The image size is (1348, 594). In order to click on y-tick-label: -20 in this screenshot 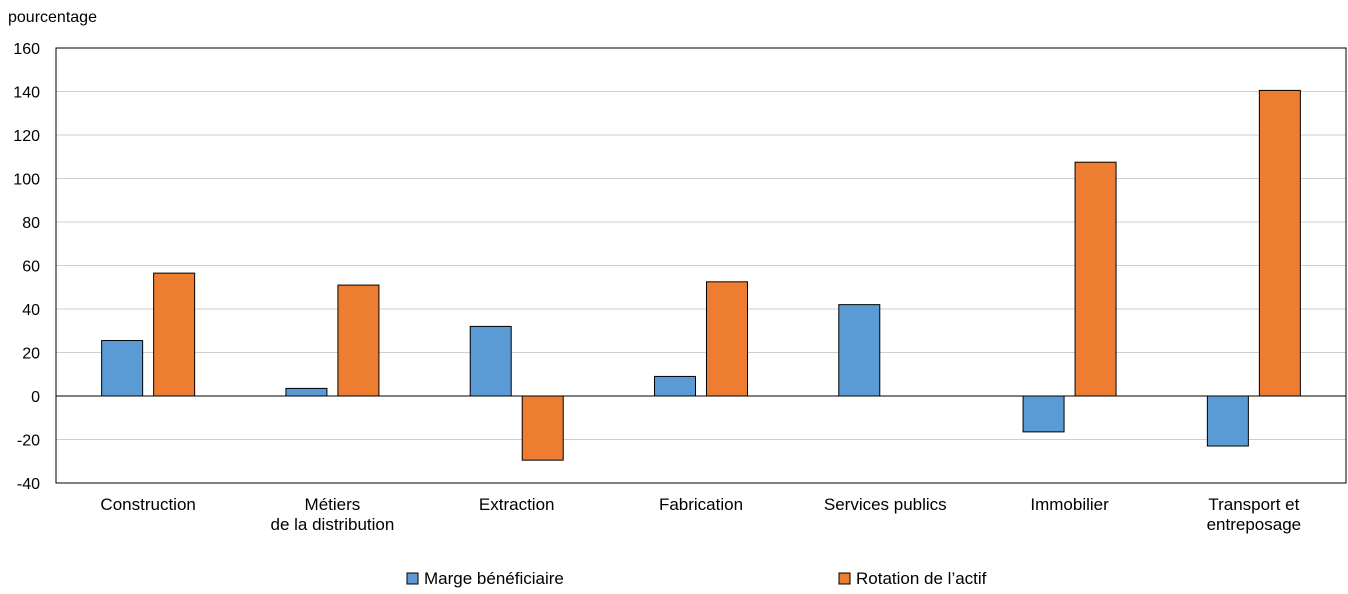, I will do `click(28, 441)`.